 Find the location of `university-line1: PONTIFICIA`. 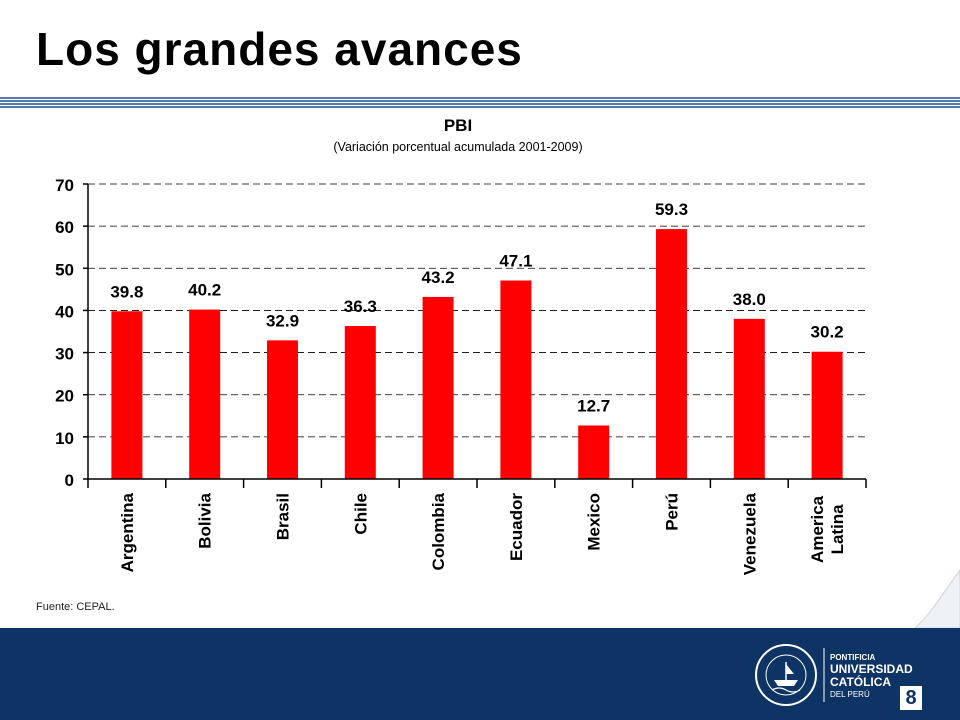

university-line1: PONTIFICIA is located at coordinates (853, 657).